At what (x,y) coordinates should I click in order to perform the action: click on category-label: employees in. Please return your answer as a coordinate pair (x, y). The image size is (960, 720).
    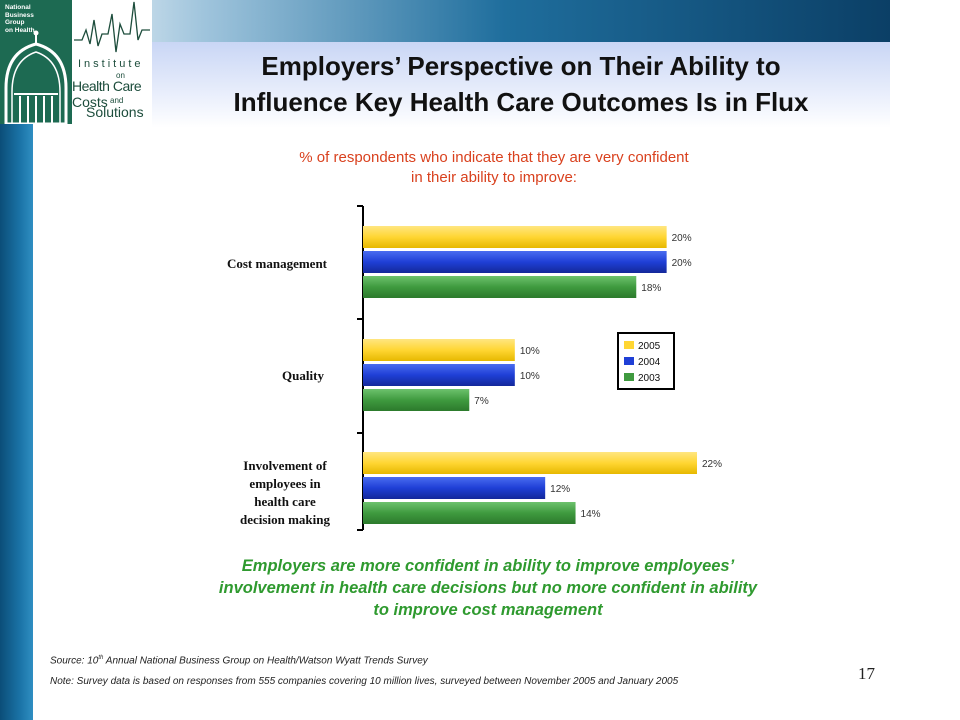
    Looking at the image, I should click on (285, 483).